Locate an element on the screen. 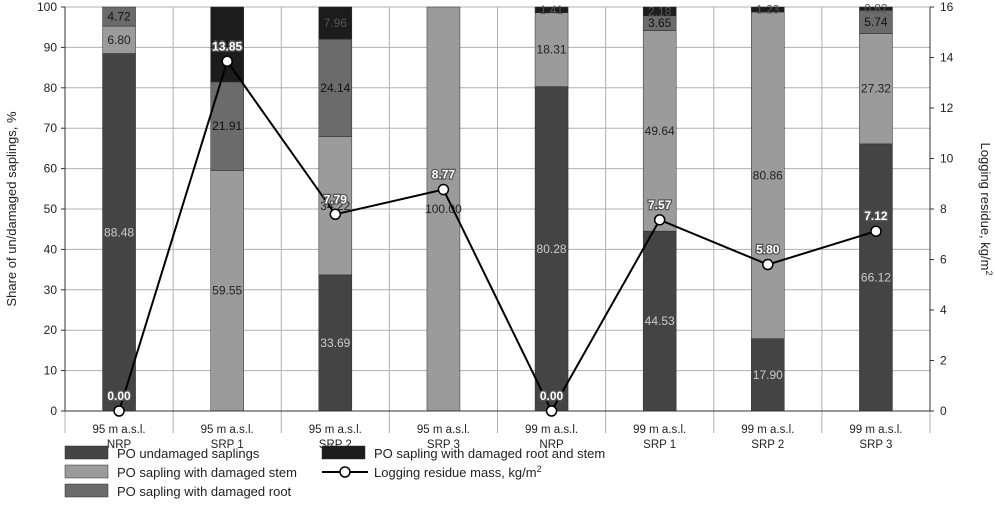 This screenshot has height=526, width=995. y-left-tick-label: 80 is located at coordinates (51, 88).